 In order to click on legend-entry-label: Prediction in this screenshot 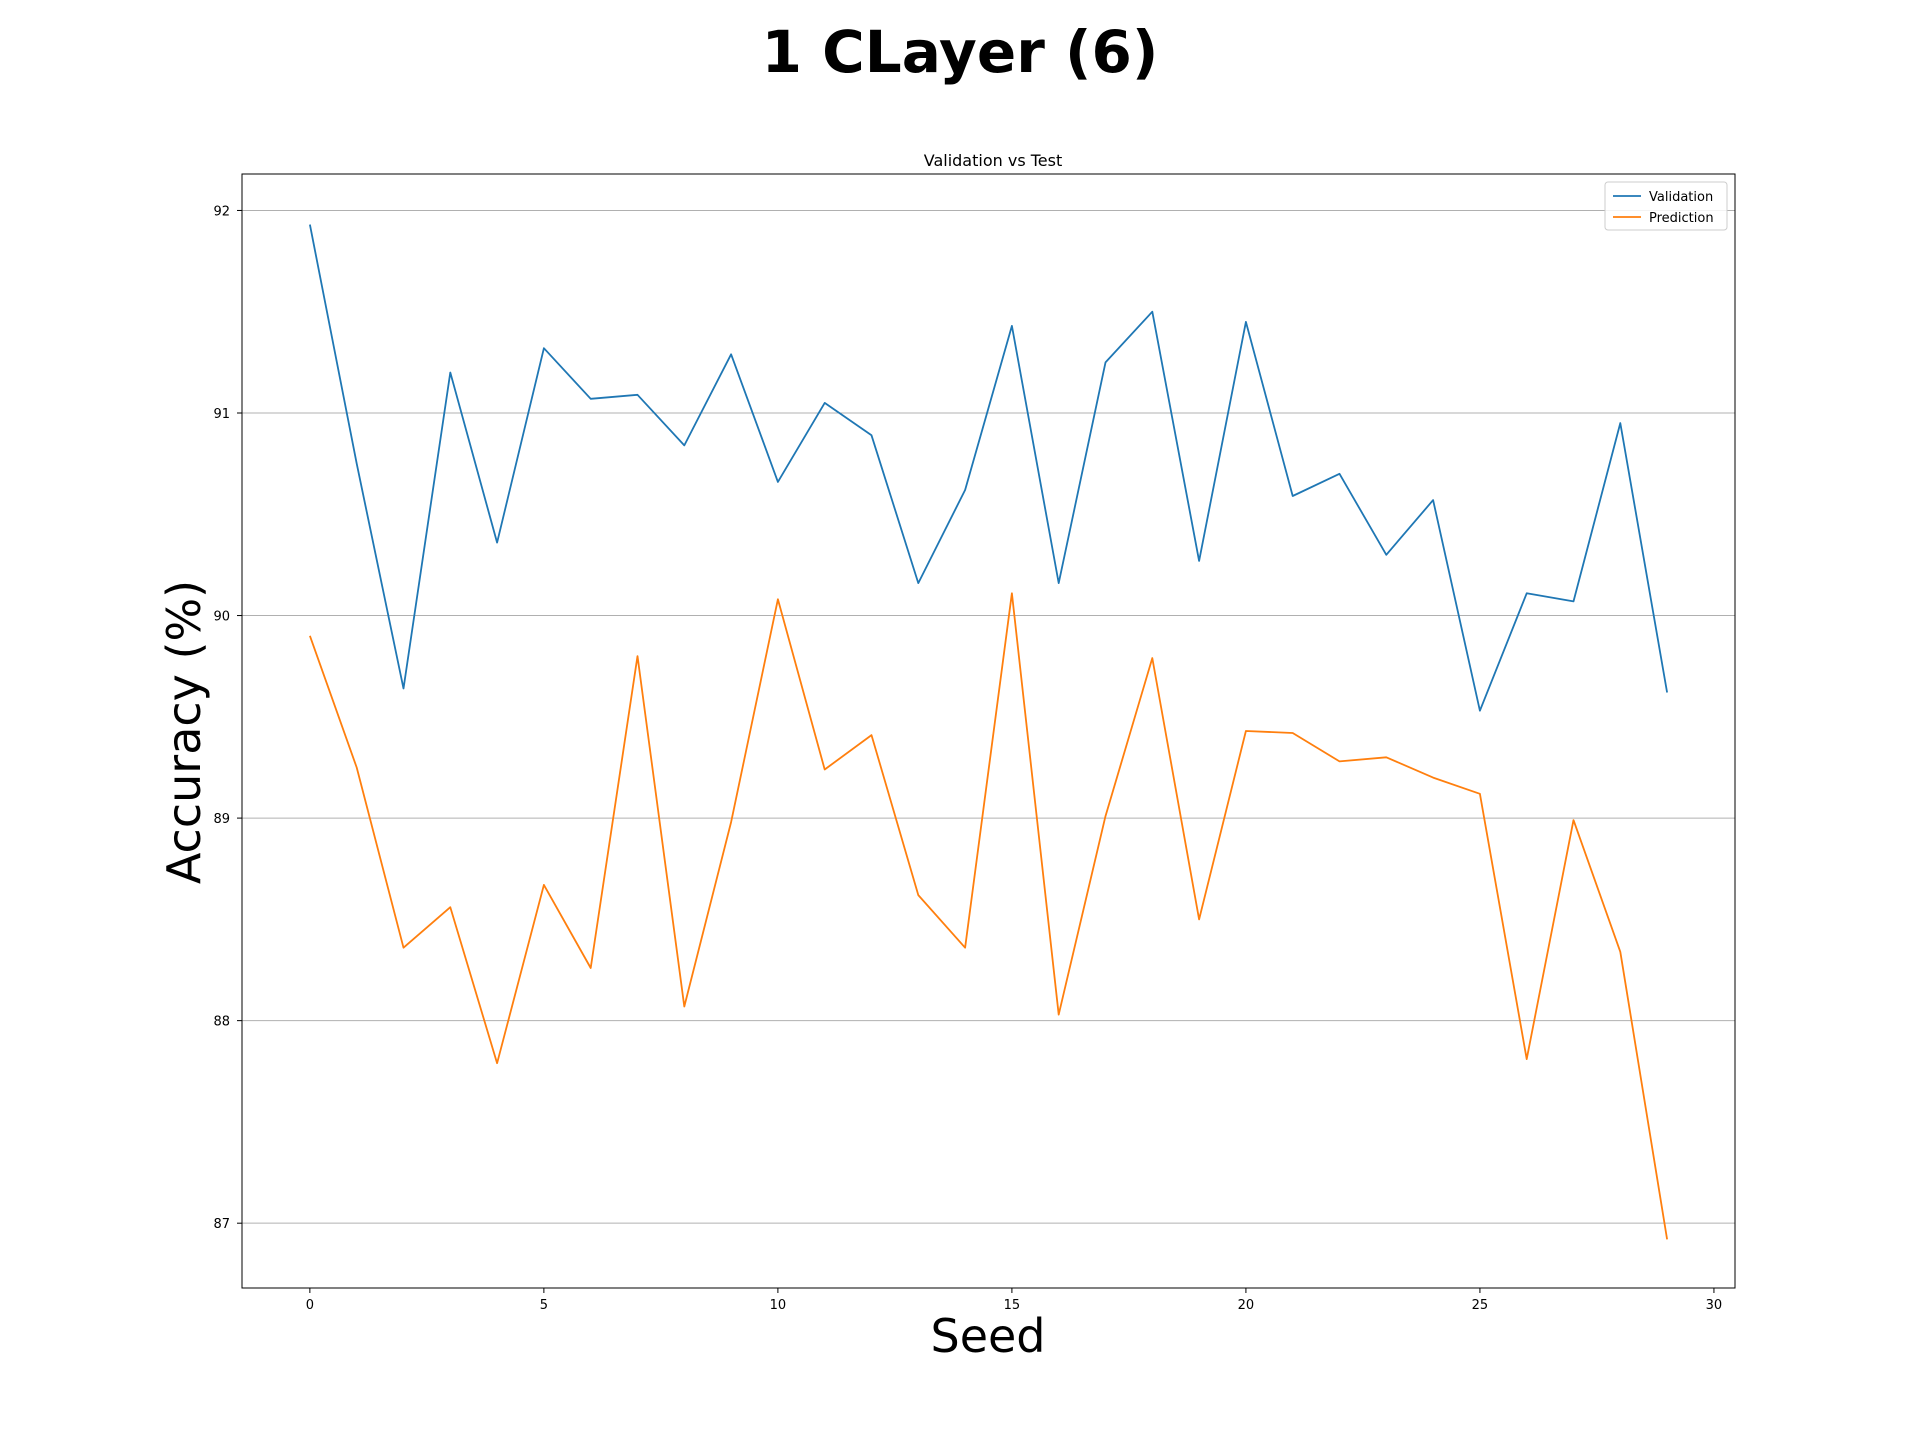, I will do `click(1681, 218)`.